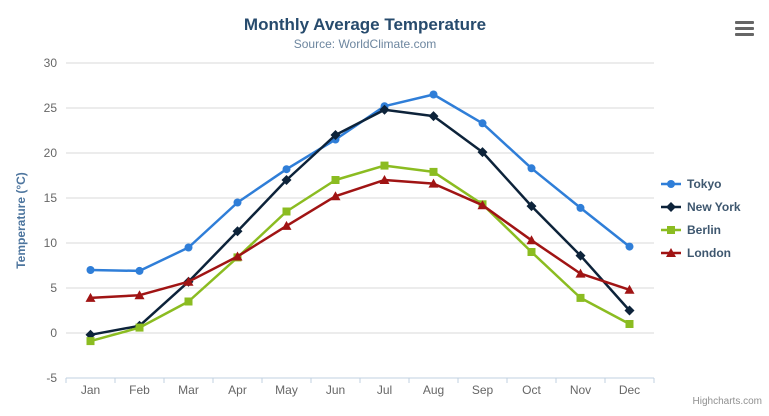 The height and width of the screenshot is (416, 769). I want to click on x-axis-category-label: Oct, so click(531, 390).